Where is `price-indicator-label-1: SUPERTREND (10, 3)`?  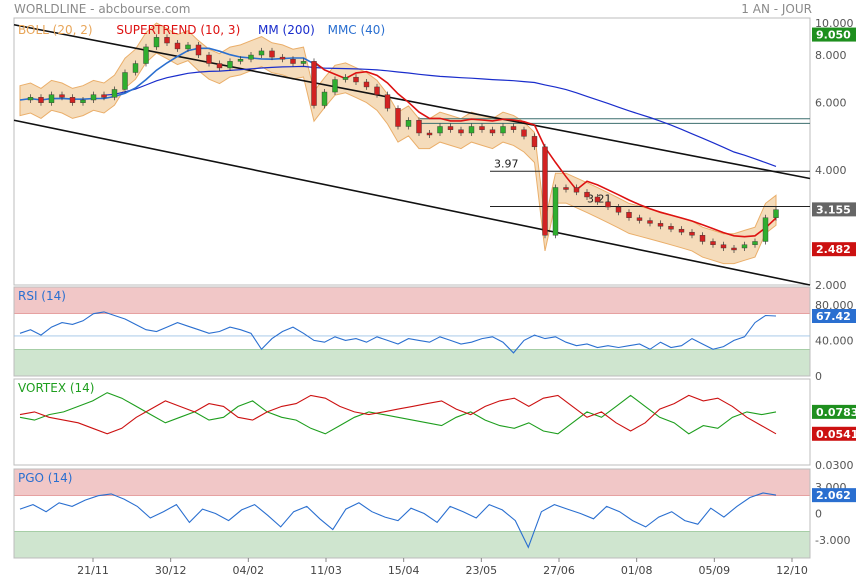
price-indicator-label-1: SUPERTREND (10, 3) is located at coordinates (178, 30).